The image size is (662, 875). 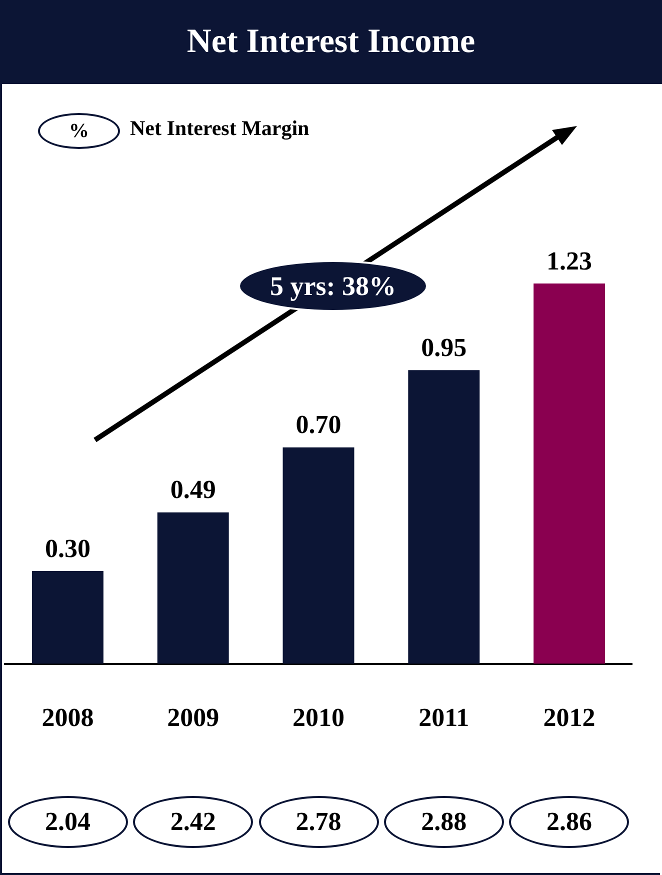 I want to click on data-label: 1.23, so click(x=569, y=261).